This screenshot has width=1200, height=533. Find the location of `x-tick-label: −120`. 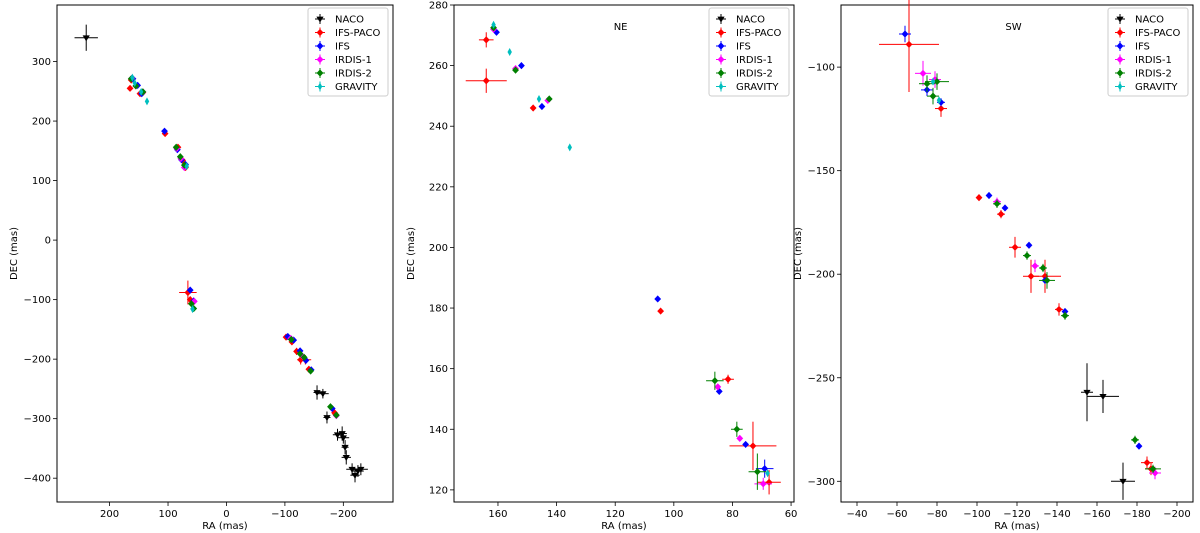

x-tick-label: −120 is located at coordinates (1016, 514).